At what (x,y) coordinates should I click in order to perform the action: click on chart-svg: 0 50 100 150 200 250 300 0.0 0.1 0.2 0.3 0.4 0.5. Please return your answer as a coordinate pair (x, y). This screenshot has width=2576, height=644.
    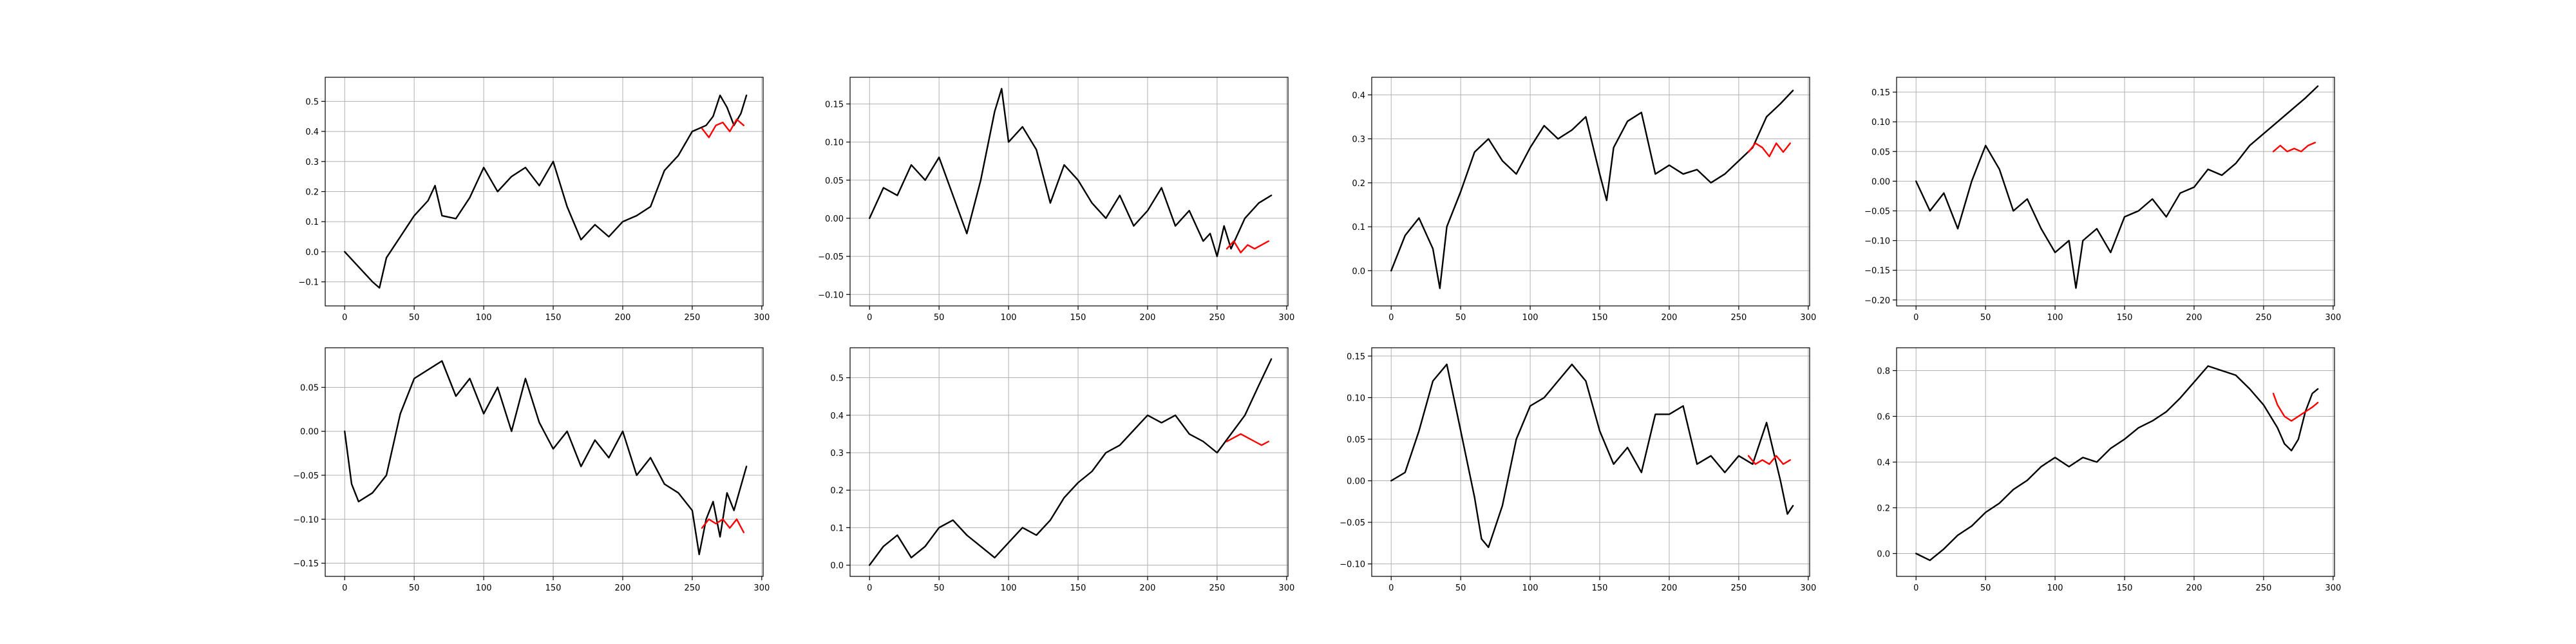
    Looking at the image, I should click on (1062, 470).